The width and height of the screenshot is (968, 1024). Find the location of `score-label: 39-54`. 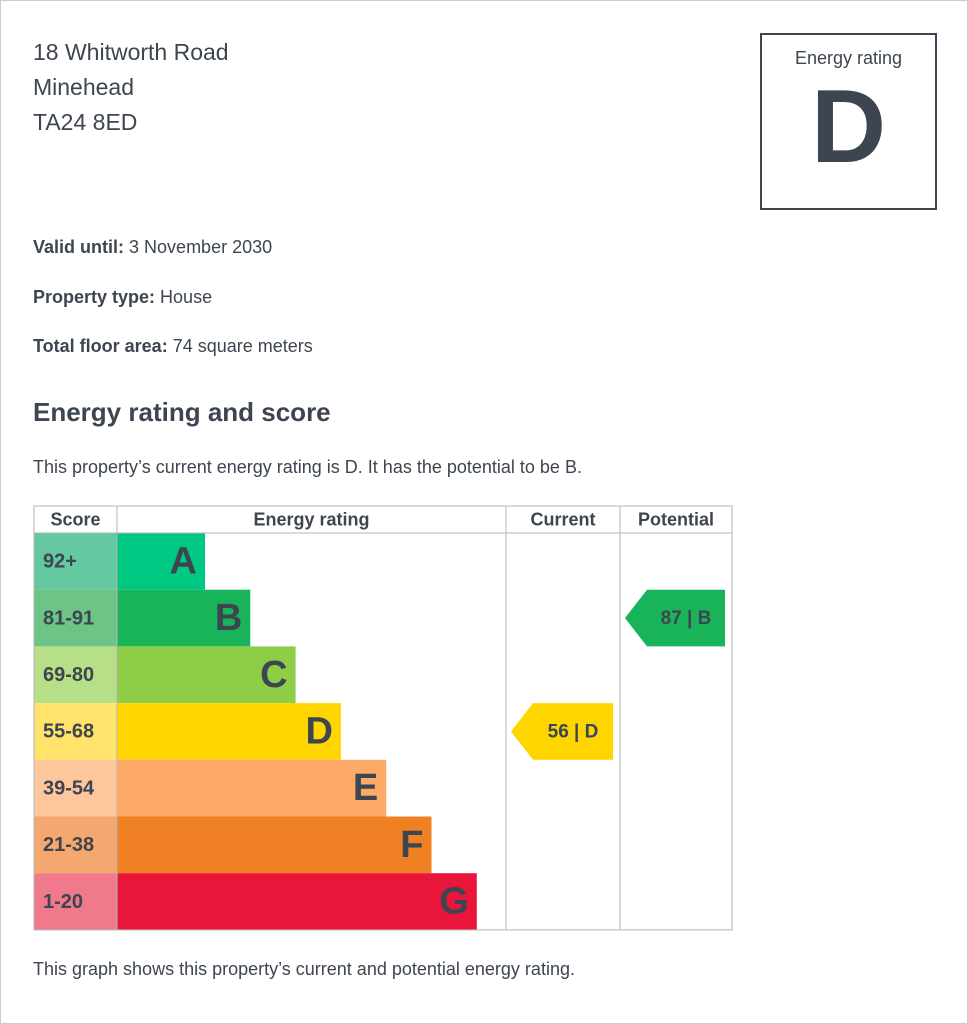

score-label: 39-54 is located at coordinates (69, 788).